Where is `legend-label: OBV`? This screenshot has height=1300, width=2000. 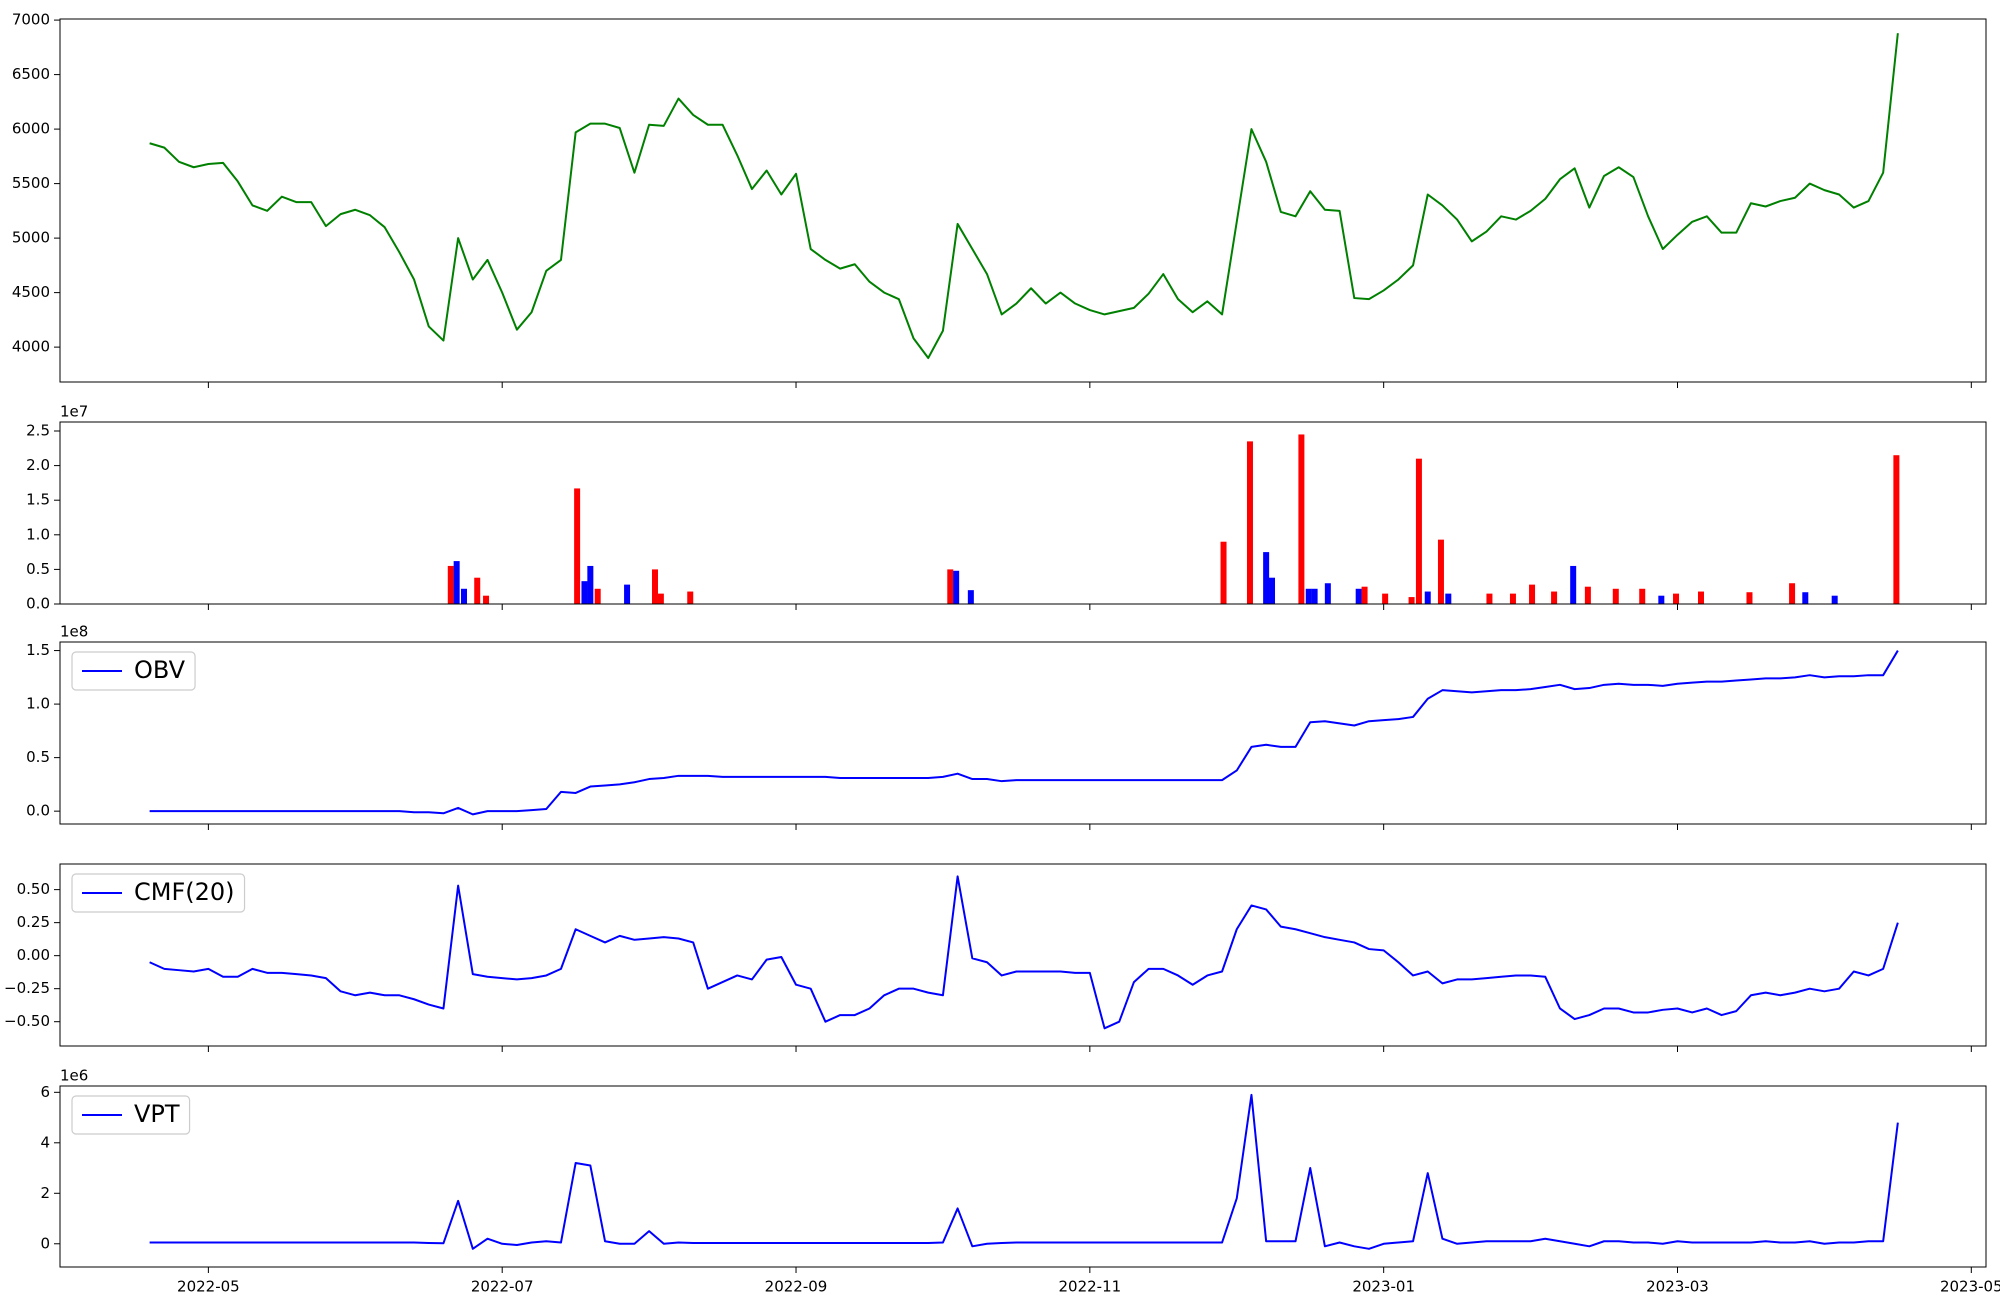
legend-label: OBV is located at coordinates (160, 670).